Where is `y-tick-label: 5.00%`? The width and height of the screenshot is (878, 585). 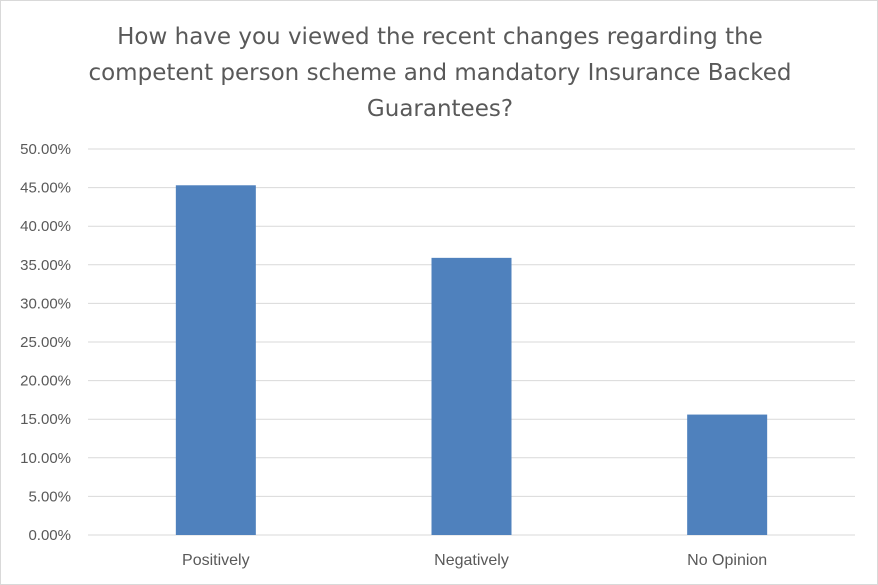
y-tick-label: 5.00% is located at coordinates (49, 496).